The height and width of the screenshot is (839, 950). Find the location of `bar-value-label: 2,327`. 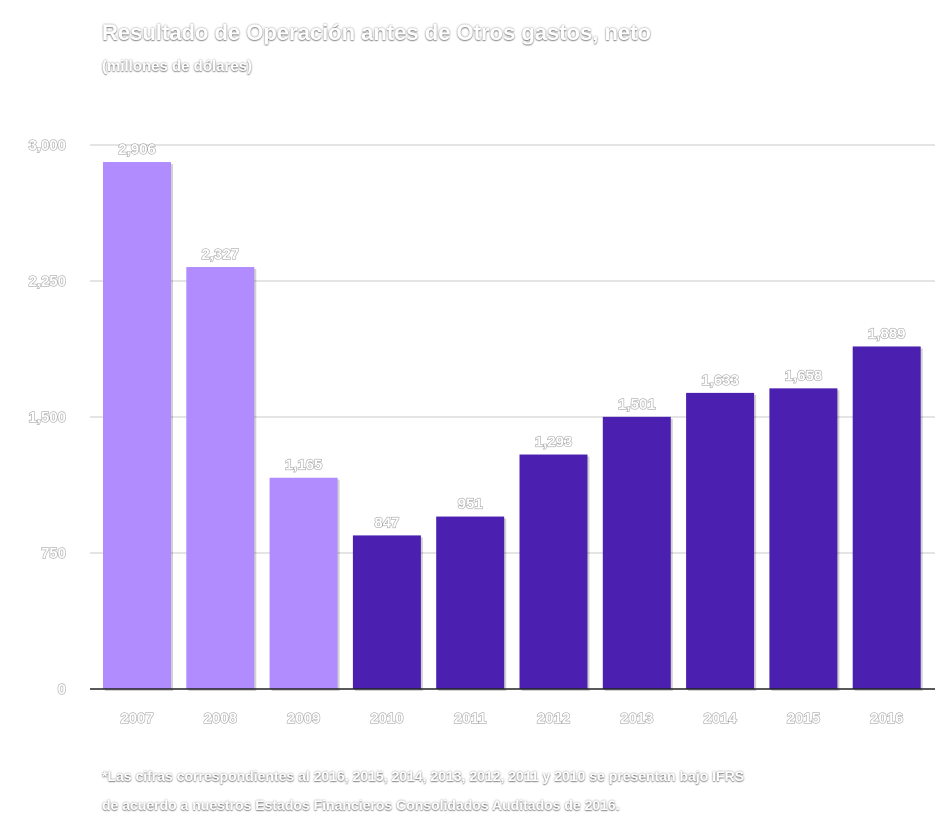

bar-value-label: 2,327 is located at coordinates (221, 254).